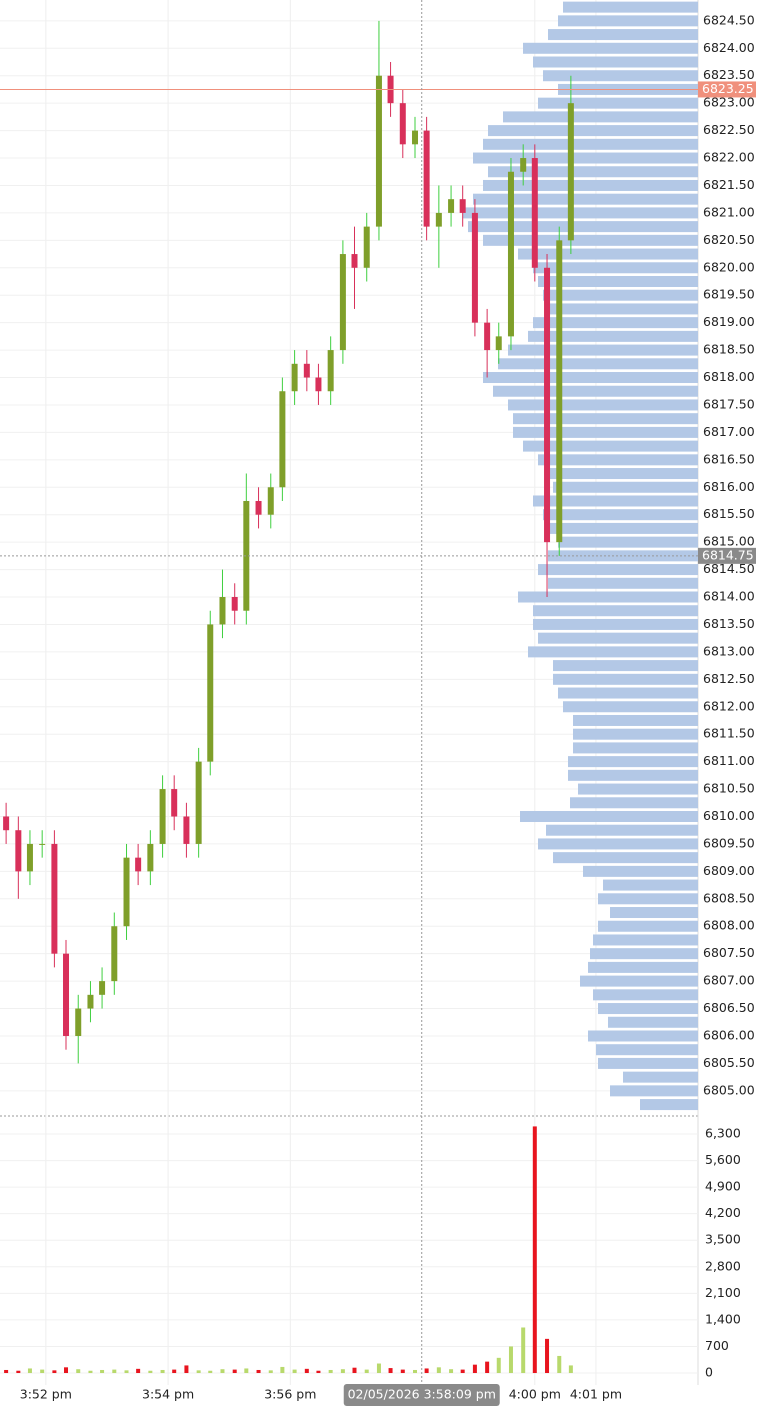  Describe the element at coordinates (290, 1394) in the screenshot. I see `x-tick-label: 3:56 pm` at that location.